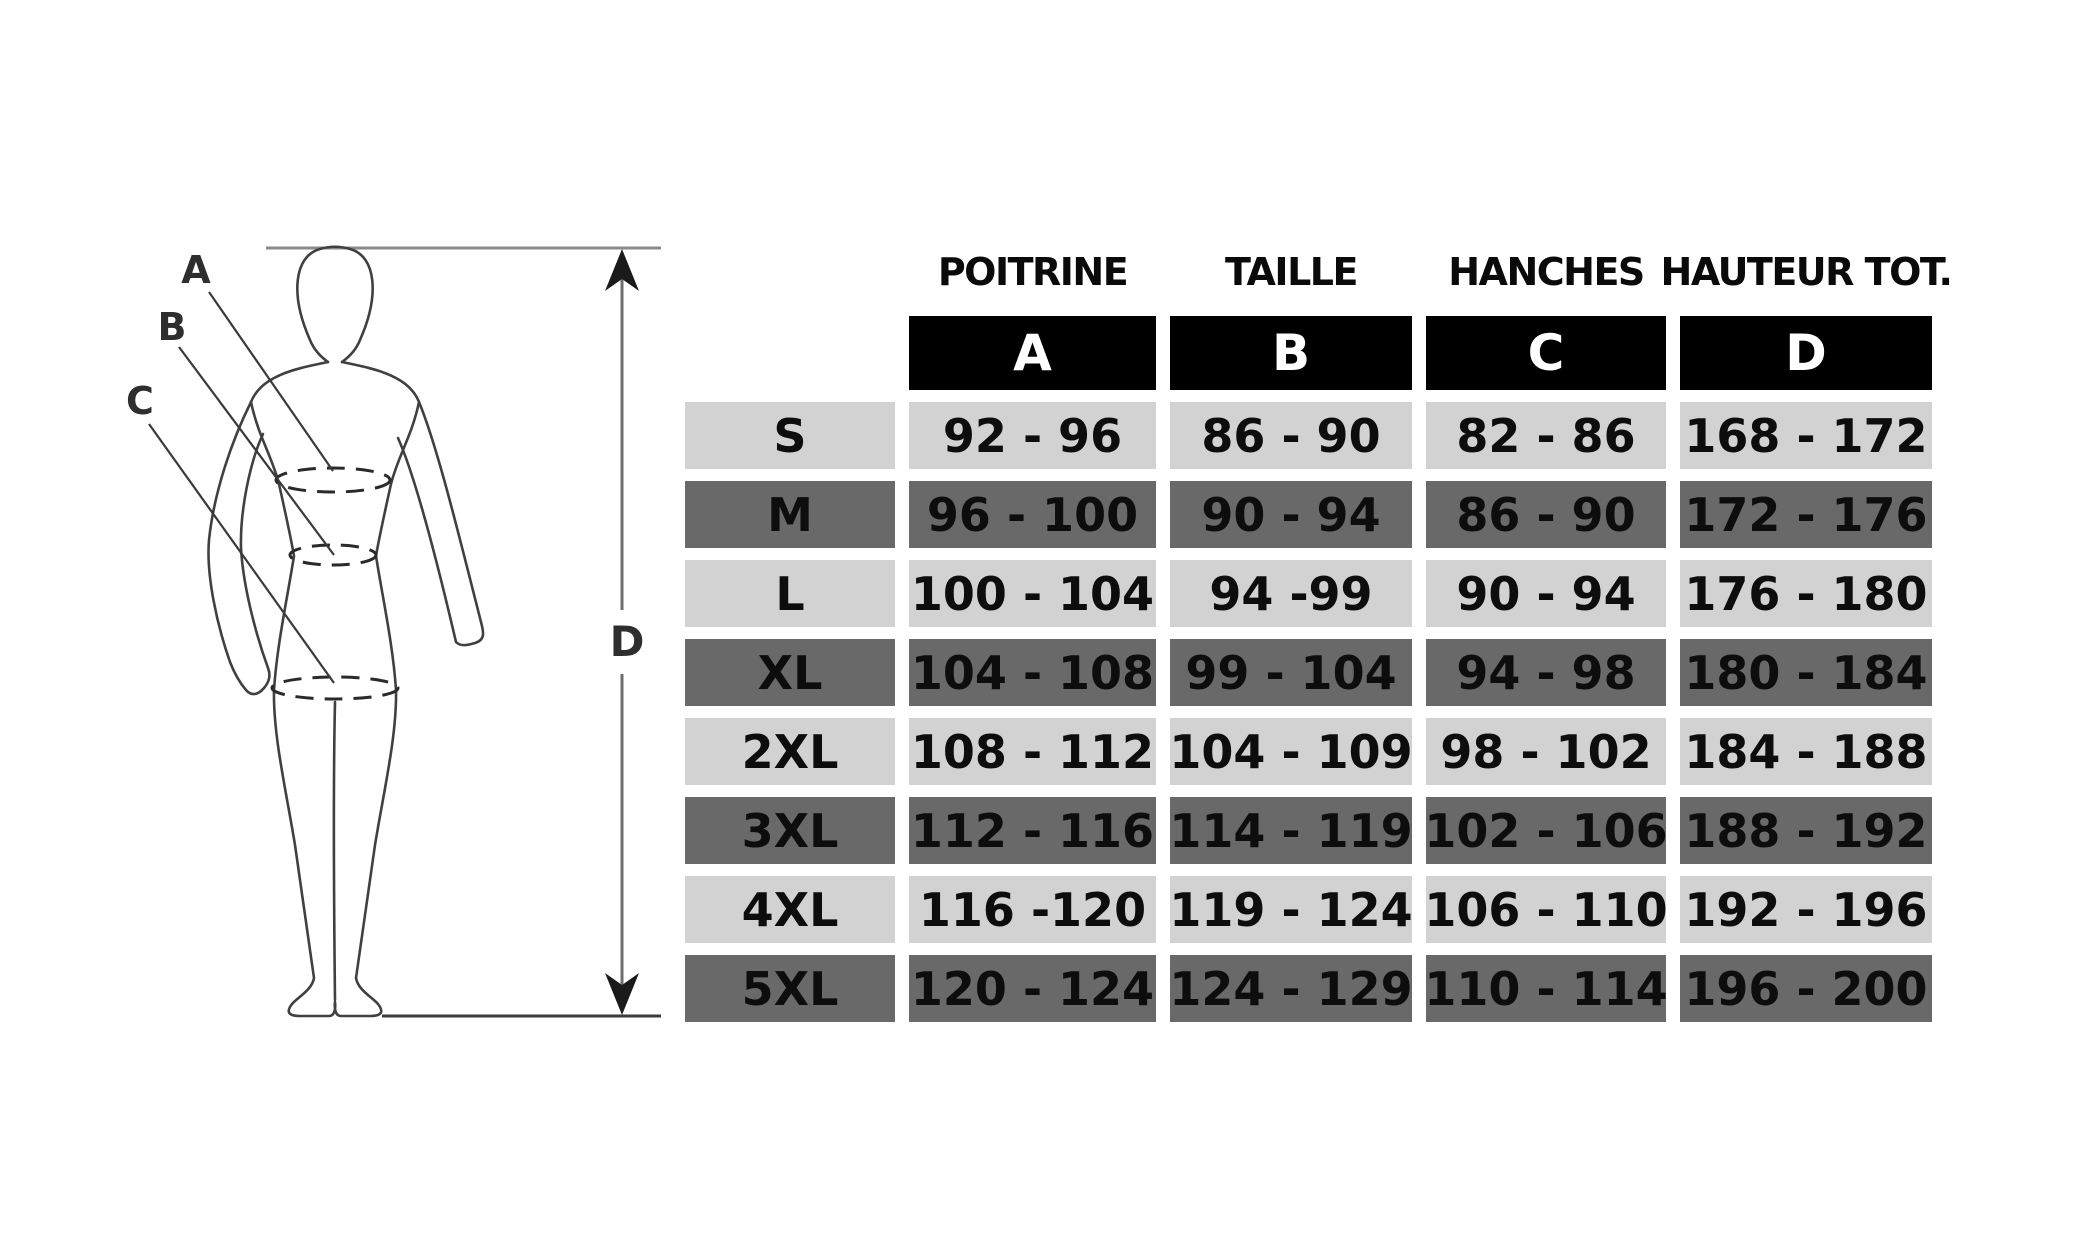 This screenshot has width=2083, height=1250. What do you see at coordinates (1291, 751) in the screenshot?
I see `value-cell: 104 - 109` at bounding box center [1291, 751].